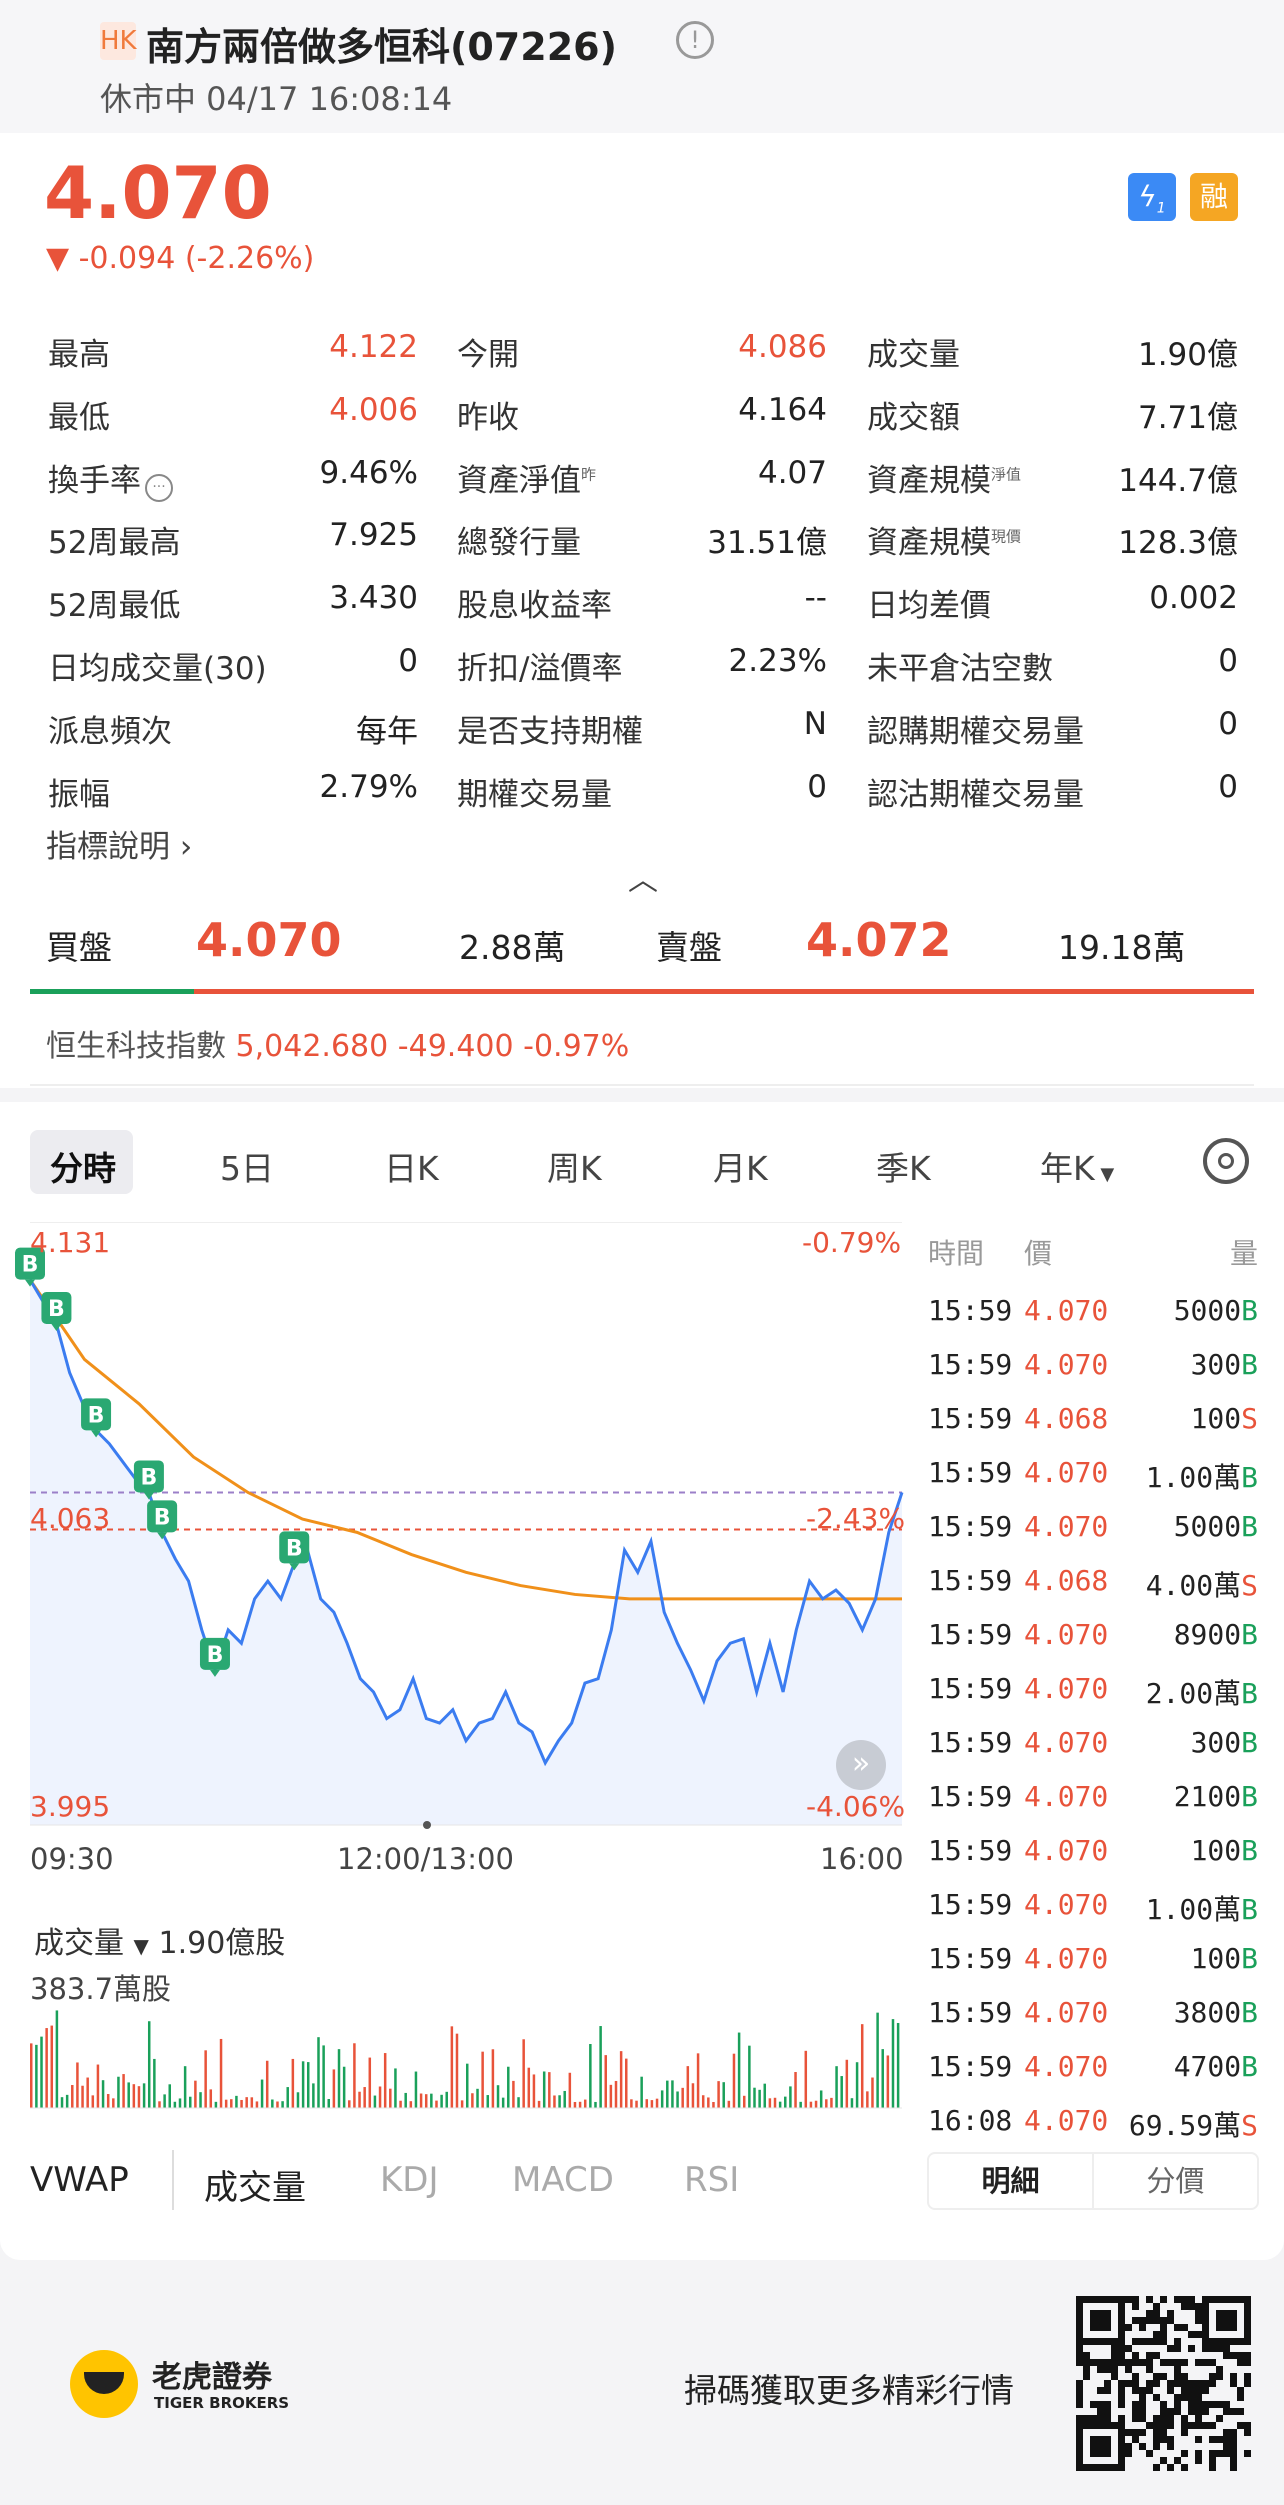 This screenshot has height=2505, width=1284. I want to click on ask-label: 賣盤, so click(689, 947).